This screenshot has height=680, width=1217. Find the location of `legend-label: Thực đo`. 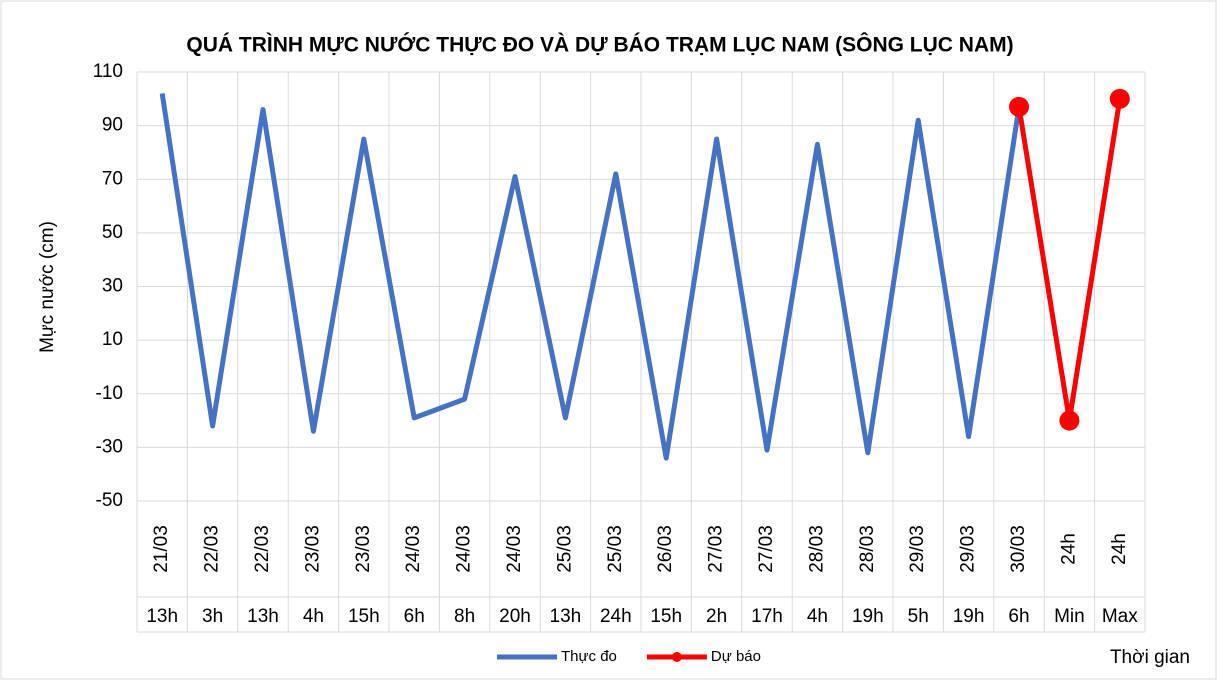

legend-label: Thực đo is located at coordinates (589, 656).